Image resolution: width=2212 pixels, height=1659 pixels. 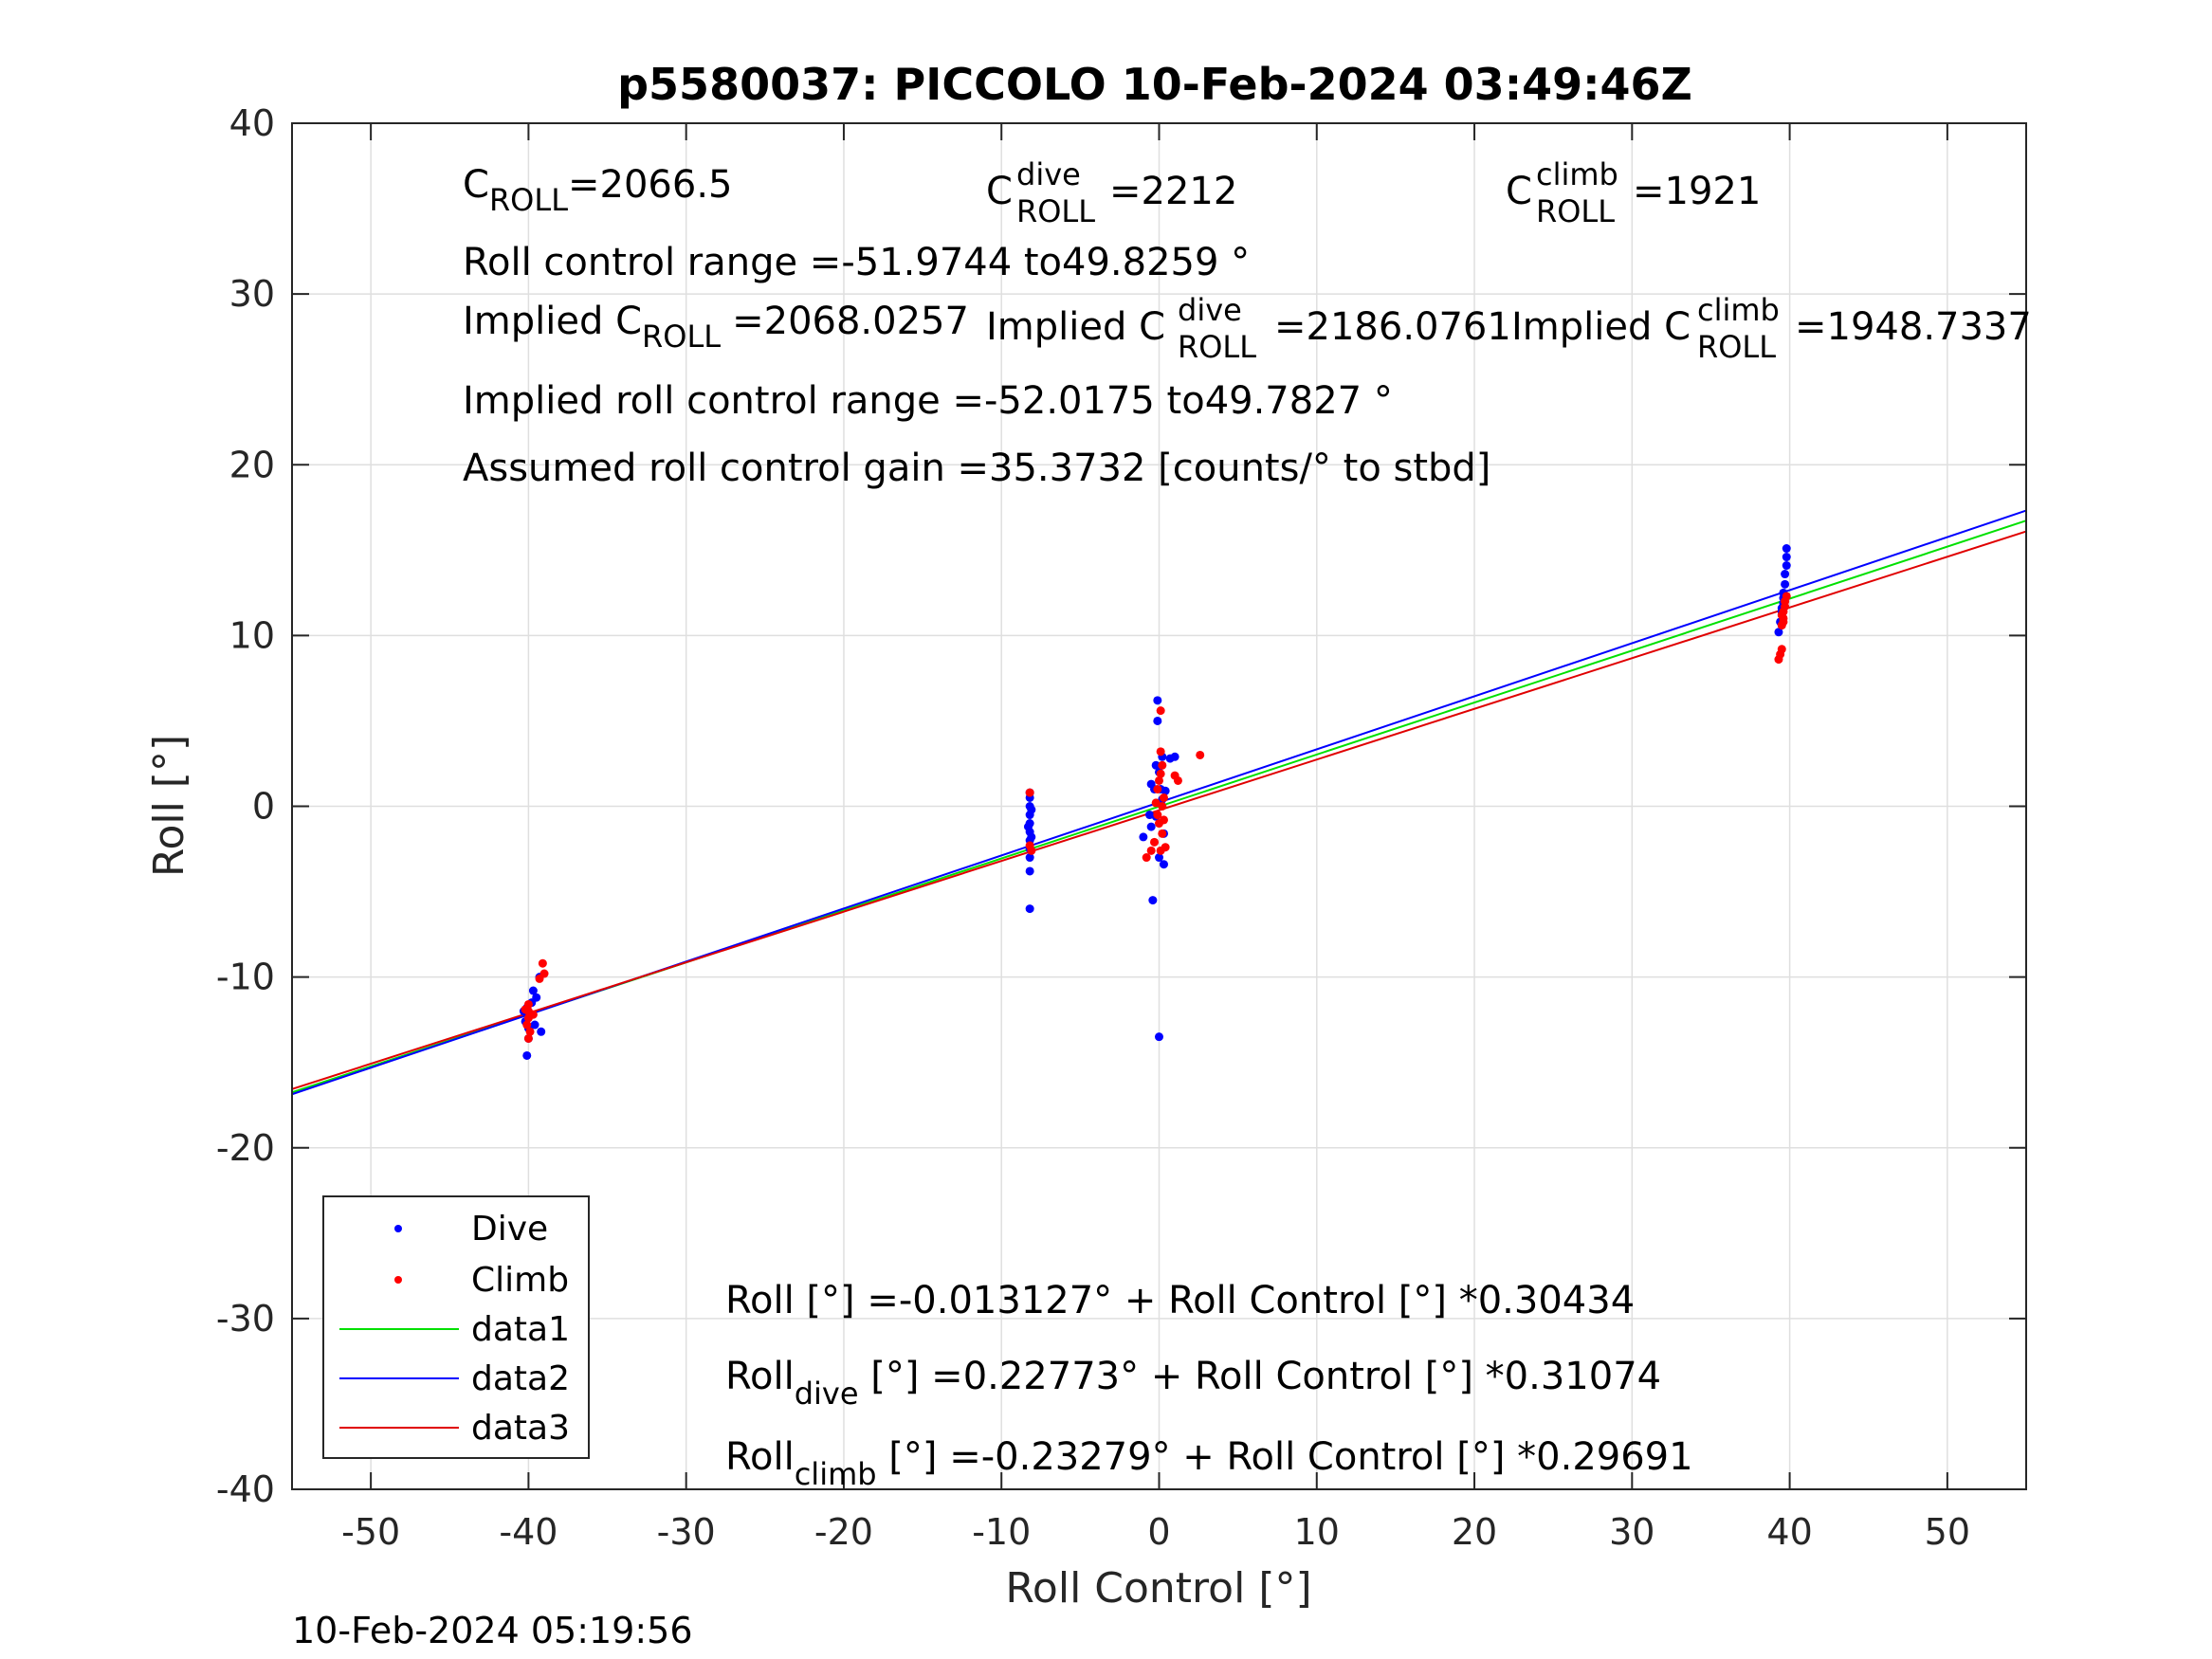 I want to click on annot-implied-c-roll: Implied CROLL =2068.0257, so click(x=716, y=327).